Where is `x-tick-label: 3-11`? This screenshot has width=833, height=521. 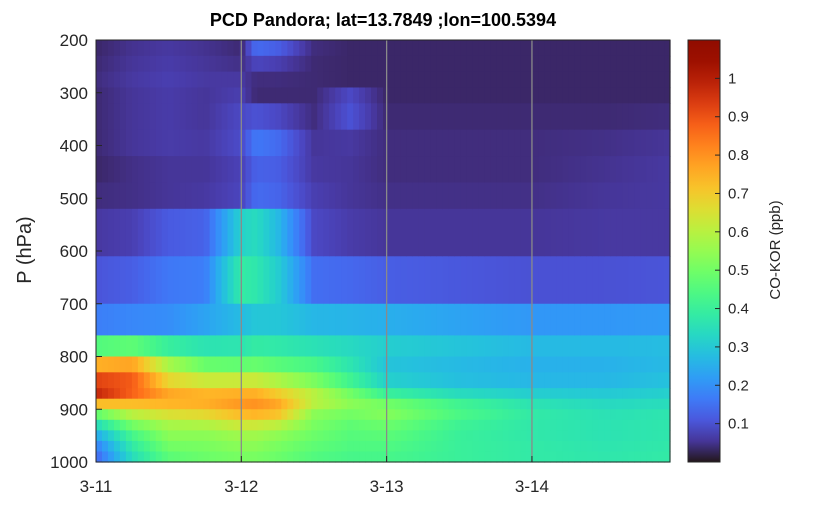
x-tick-label: 3-11 is located at coordinates (96, 486).